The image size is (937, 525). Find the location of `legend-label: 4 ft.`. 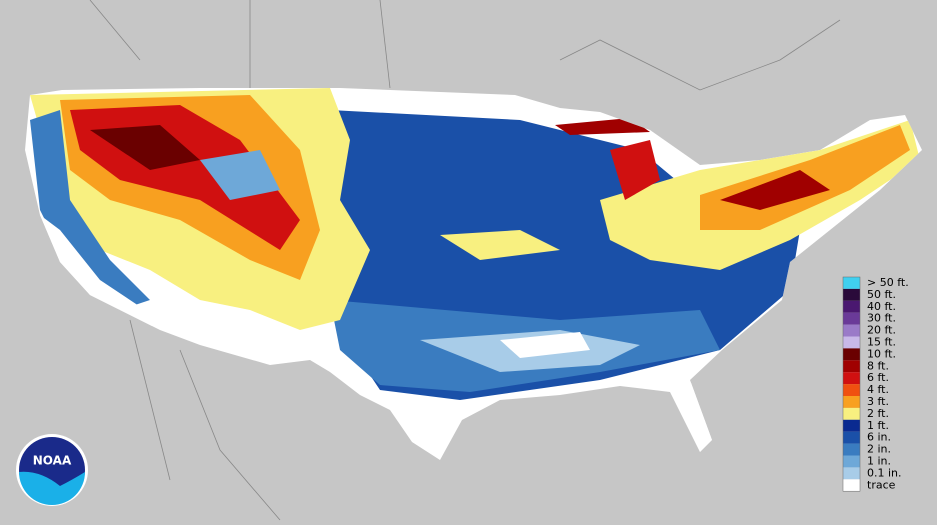

legend-label: 4 ft. is located at coordinates (878, 389).